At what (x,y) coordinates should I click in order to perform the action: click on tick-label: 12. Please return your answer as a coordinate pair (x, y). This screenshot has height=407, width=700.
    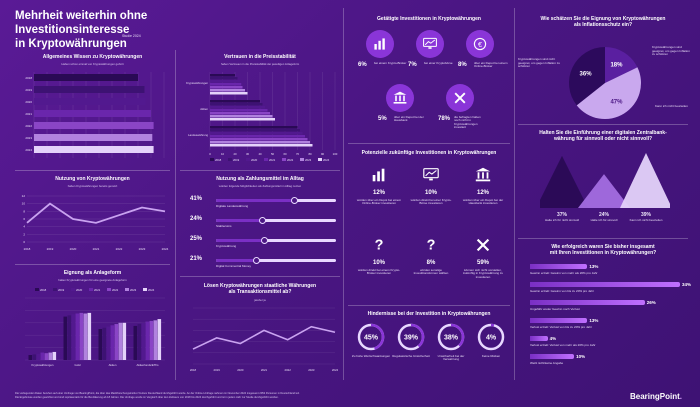
    Looking at the image, I should click on (24, 196).